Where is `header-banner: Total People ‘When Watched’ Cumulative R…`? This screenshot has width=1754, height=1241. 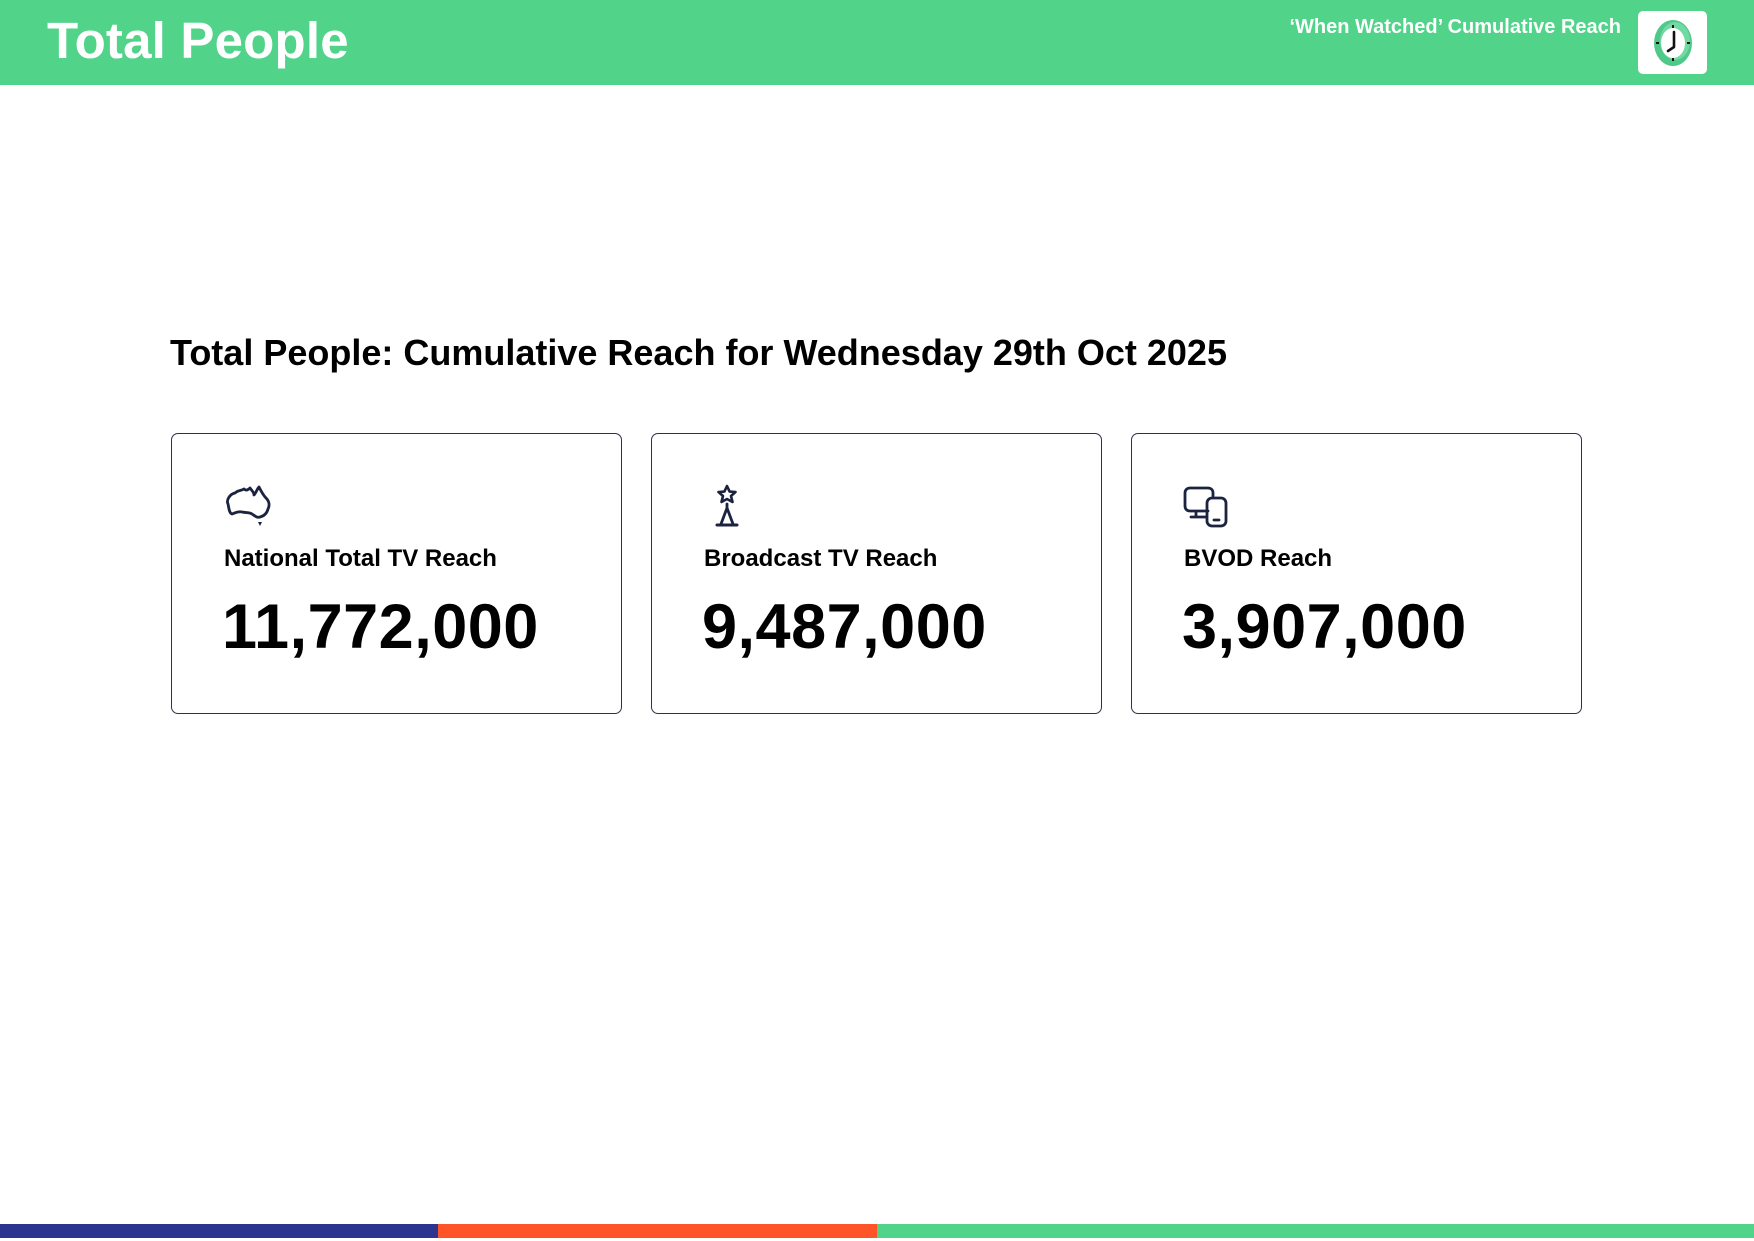 header-banner: Total People ‘When Watched’ Cumulative R… is located at coordinates (877, 42).